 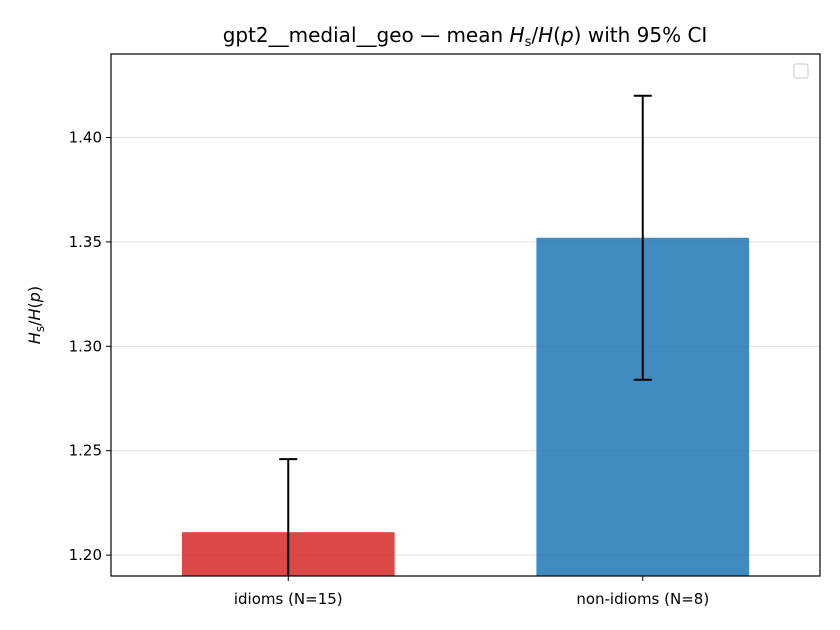 I want to click on y-tick-label: 1.40, so click(x=85, y=138).